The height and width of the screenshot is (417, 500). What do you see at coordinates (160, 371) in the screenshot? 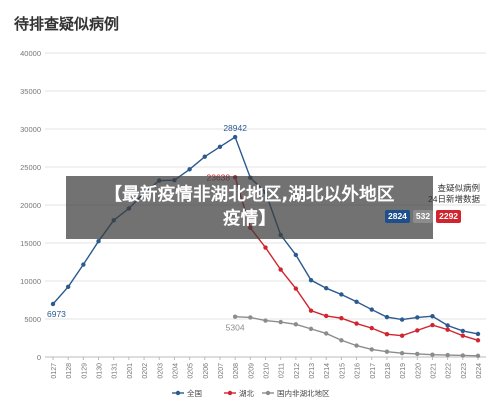
I see `x-tick-label-7: 0203` at bounding box center [160, 371].